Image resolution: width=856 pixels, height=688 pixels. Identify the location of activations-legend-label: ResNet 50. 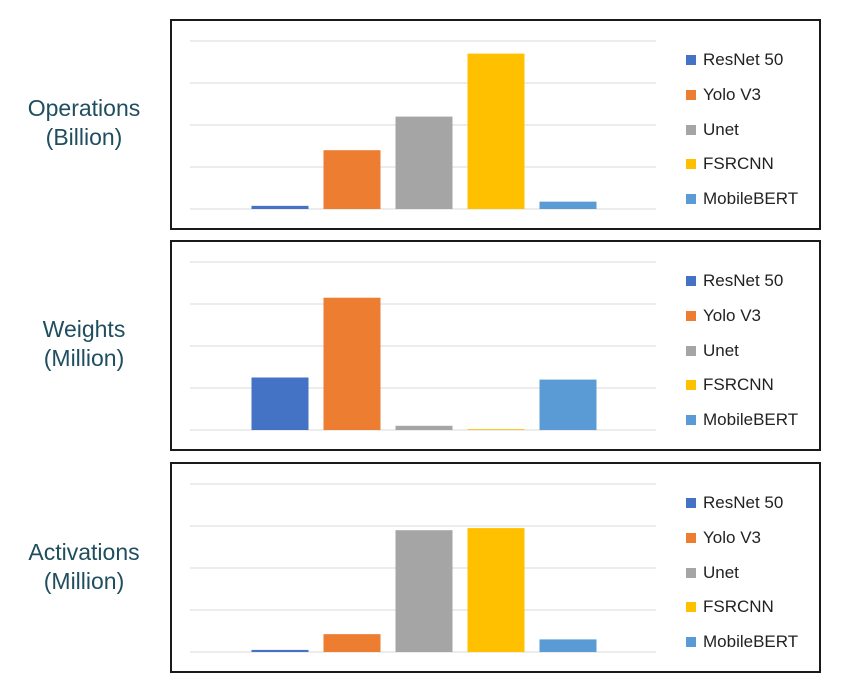
(743, 503).